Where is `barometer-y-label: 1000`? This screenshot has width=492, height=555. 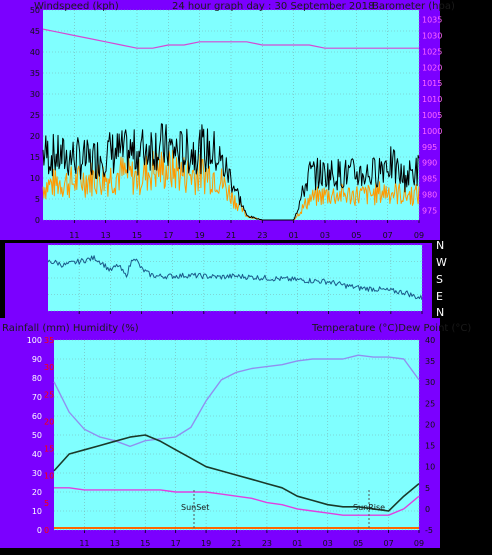 barometer-y-label: 1000 is located at coordinates (432, 131).